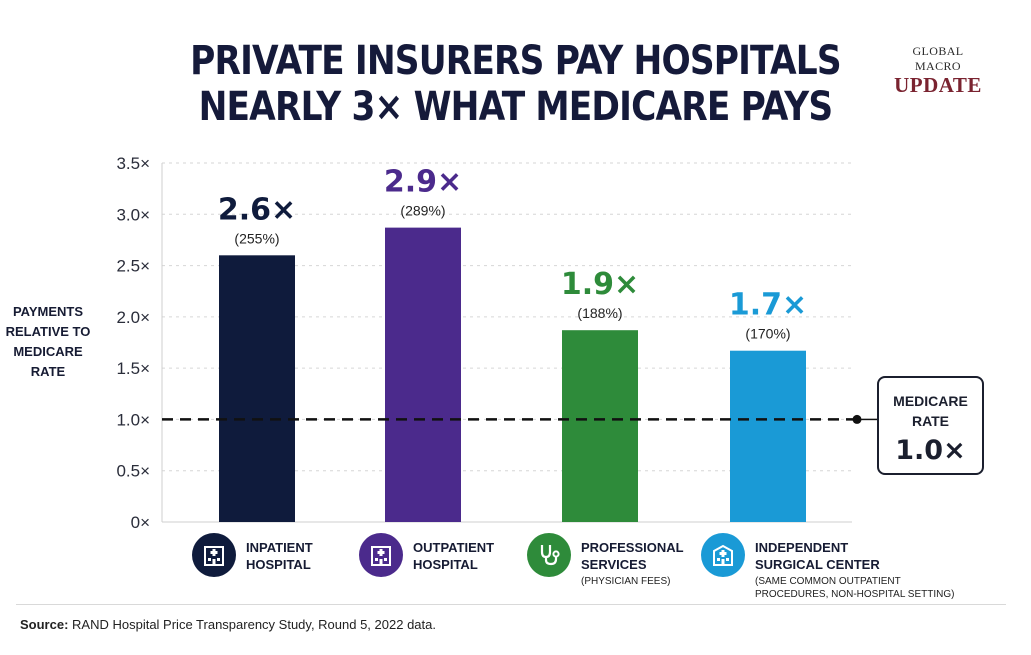  I want to click on bar-percent-label: (255%), so click(256, 238).